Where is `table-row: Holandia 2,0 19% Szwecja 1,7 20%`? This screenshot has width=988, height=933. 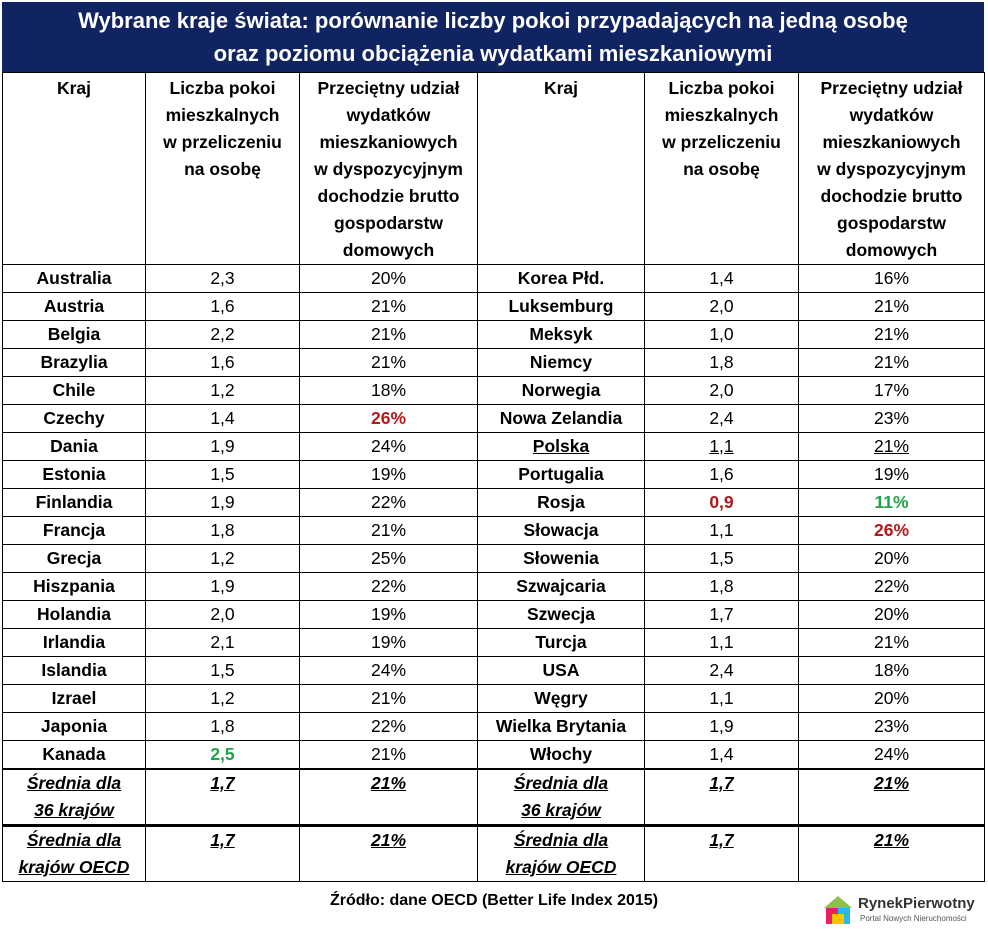 table-row: Holandia 2,0 19% Szwecja 1,7 20% is located at coordinates (493, 614).